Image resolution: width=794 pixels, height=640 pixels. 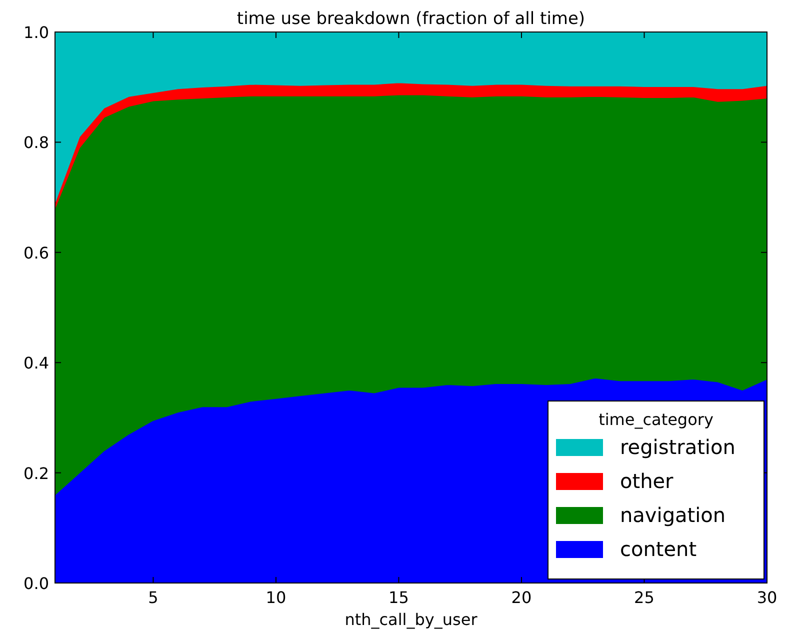 What do you see at coordinates (767, 597) in the screenshot?
I see `x-tick-label: 30` at bounding box center [767, 597].